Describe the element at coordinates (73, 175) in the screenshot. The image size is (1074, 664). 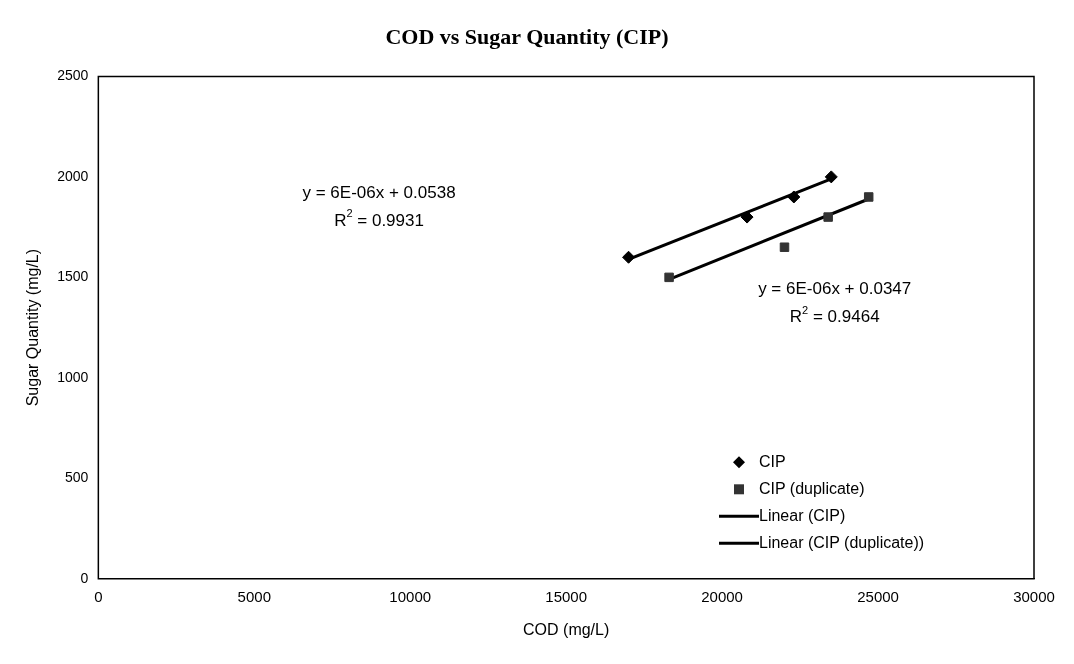
I see `y-tick-label: 2000` at that location.